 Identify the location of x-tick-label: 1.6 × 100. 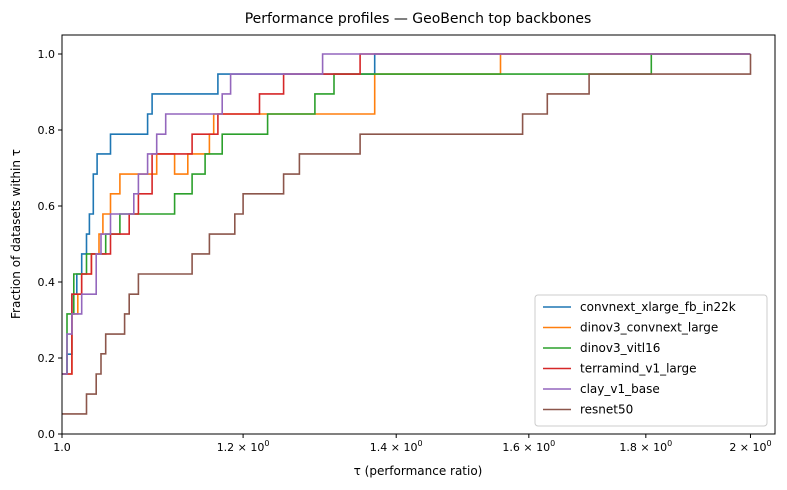
(528, 446).